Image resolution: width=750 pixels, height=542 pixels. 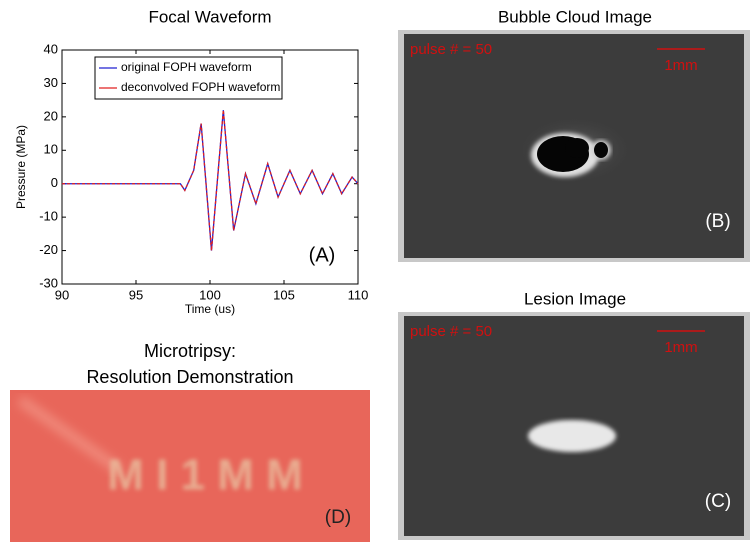 I want to click on y-tick-label: -20, so click(x=48, y=249).